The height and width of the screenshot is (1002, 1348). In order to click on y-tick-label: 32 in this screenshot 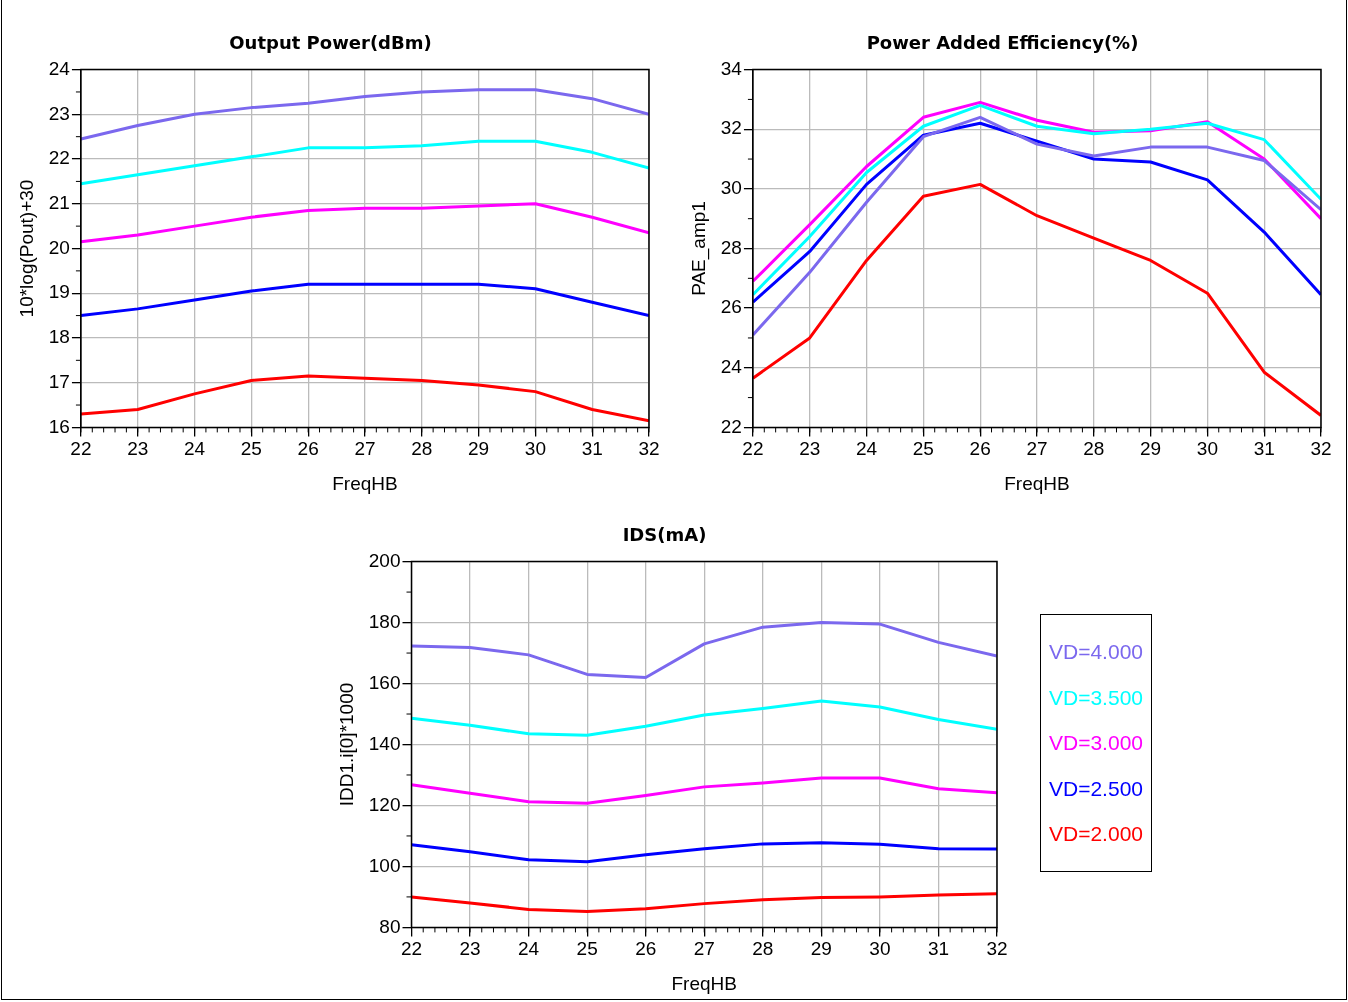, I will do `click(731, 128)`.